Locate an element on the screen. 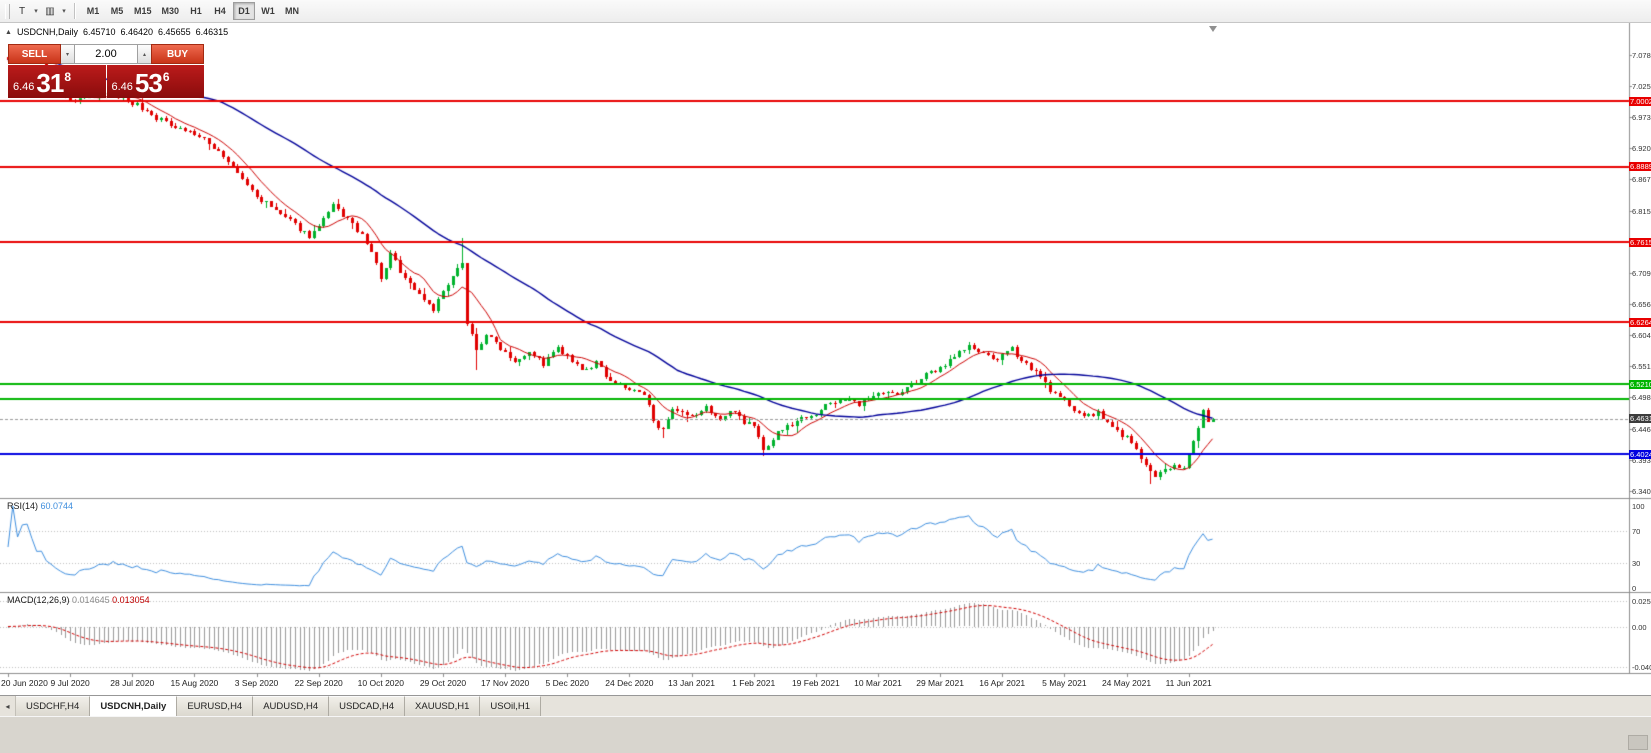  timeframe-m1: M1 is located at coordinates (93, 11).